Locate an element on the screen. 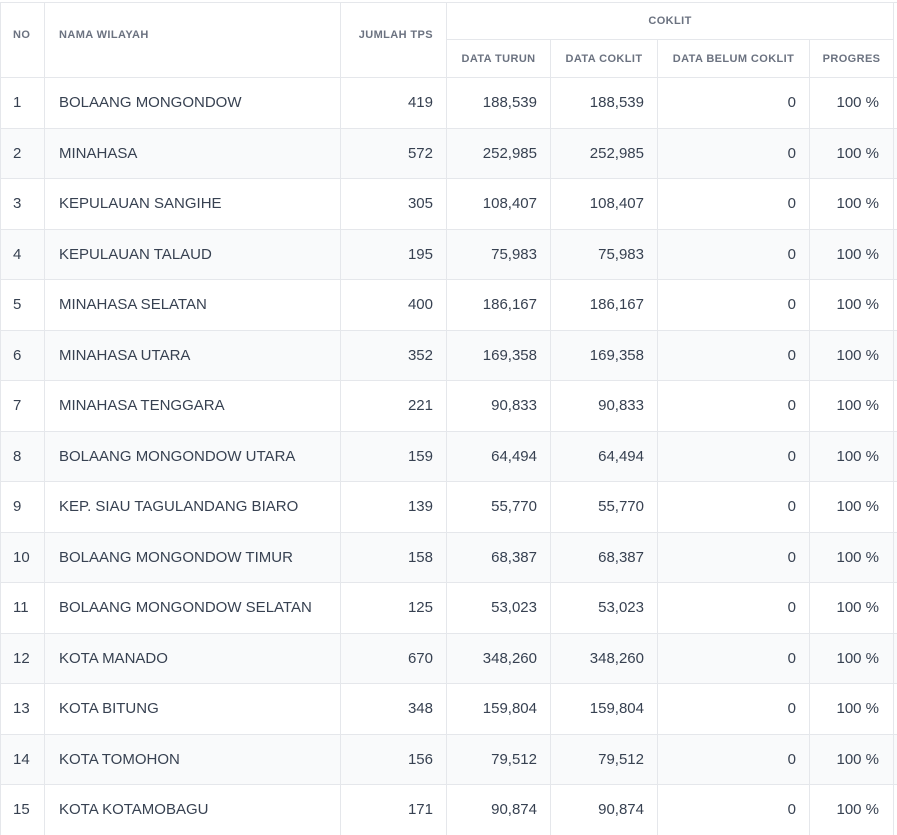  cell-jumlah-tps: 125 is located at coordinates (393, 608).